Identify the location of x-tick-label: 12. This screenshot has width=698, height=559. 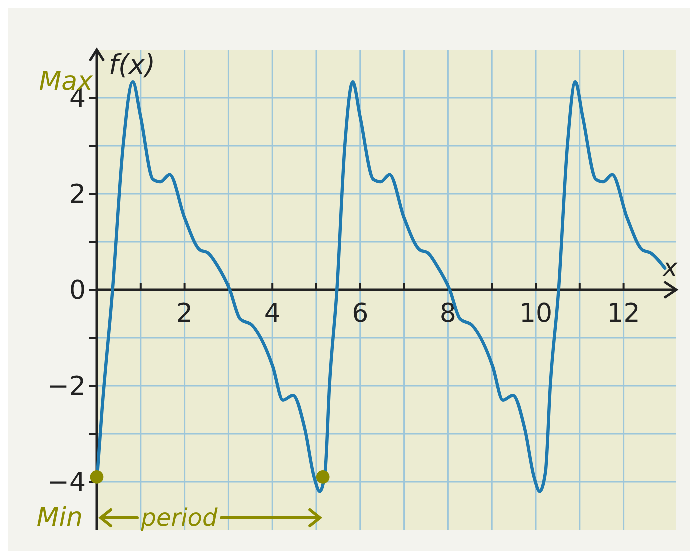
(623, 314).